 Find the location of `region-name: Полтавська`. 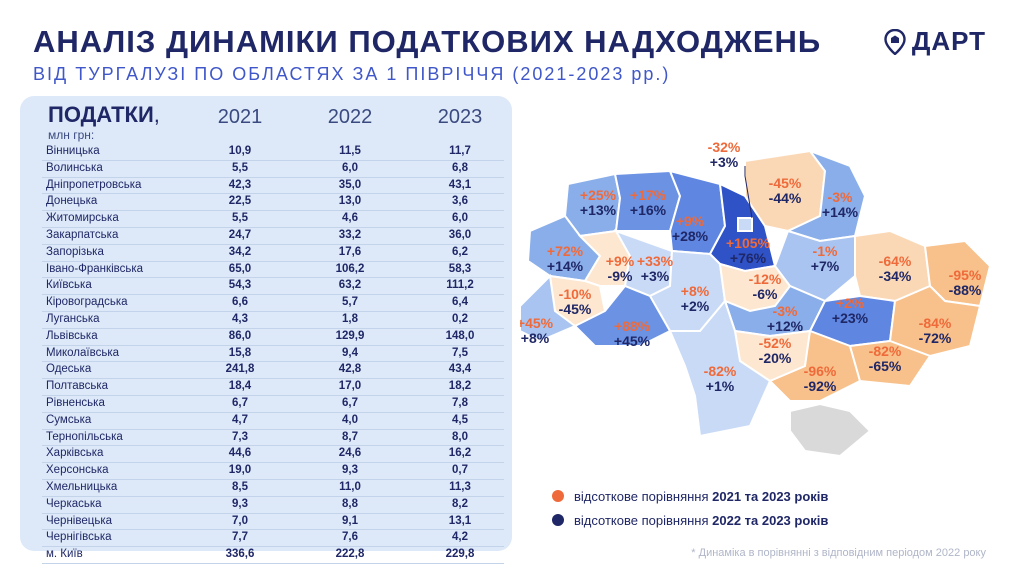

region-name: Полтавська is located at coordinates (77, 386).